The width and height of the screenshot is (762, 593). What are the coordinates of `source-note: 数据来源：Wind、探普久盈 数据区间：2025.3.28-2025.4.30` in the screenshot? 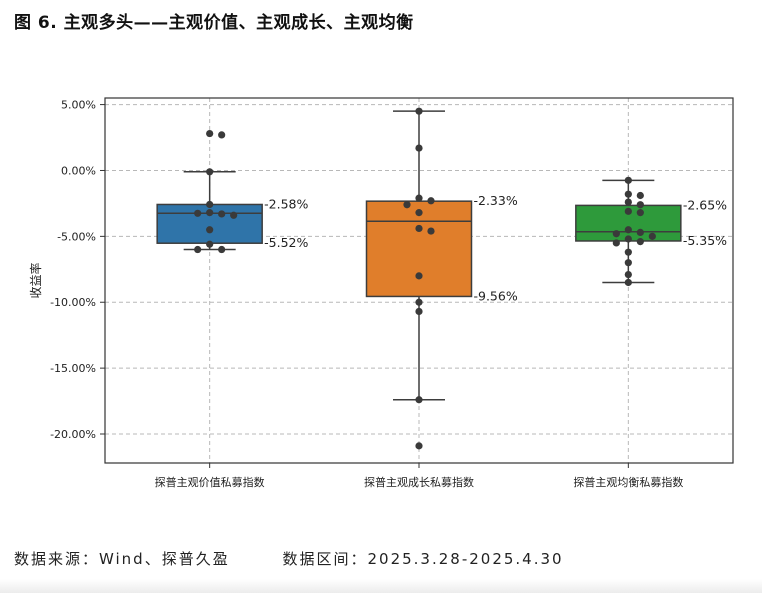 It's located at (289, 558).